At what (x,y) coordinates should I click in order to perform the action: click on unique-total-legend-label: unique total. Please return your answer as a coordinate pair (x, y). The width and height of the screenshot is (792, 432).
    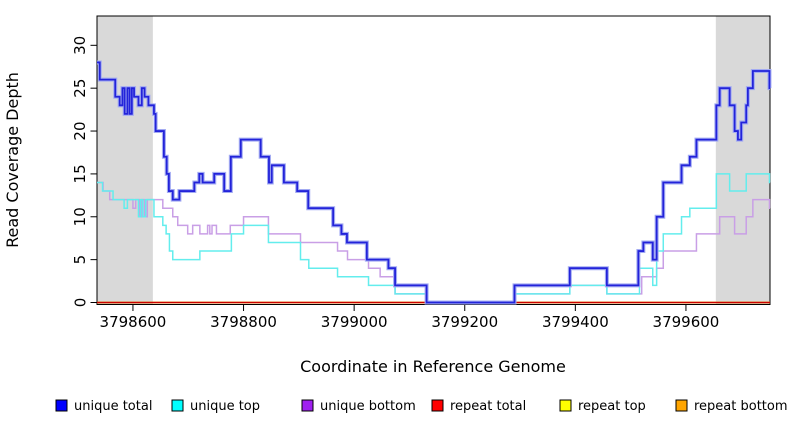
    Looking at the image, I should click on (113, 406).